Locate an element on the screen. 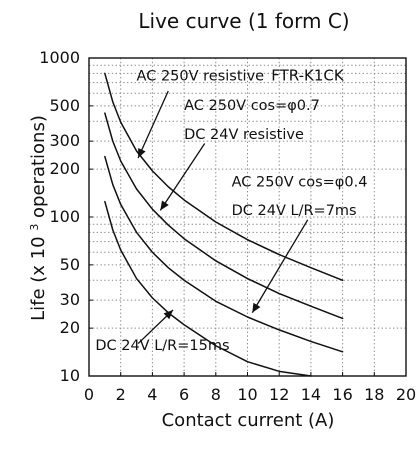 This screenshot has height=455, width=416. y-tick-label: 300 is located at coordinates (64, 140).